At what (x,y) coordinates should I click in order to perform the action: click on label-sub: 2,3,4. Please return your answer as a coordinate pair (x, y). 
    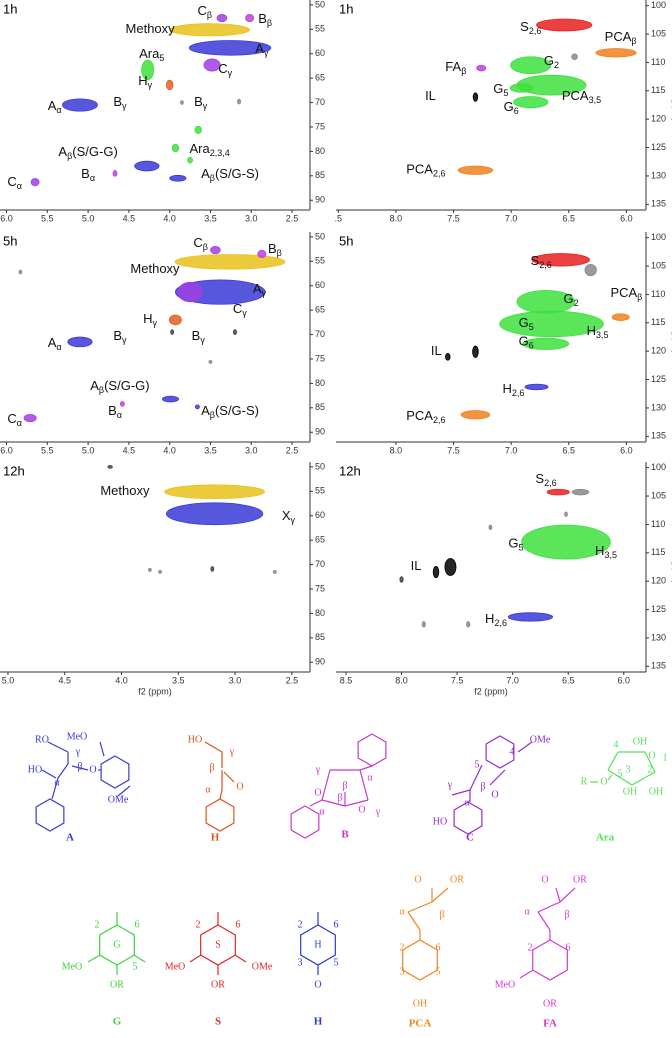
    Looking at the image, I should click on (220, 153).